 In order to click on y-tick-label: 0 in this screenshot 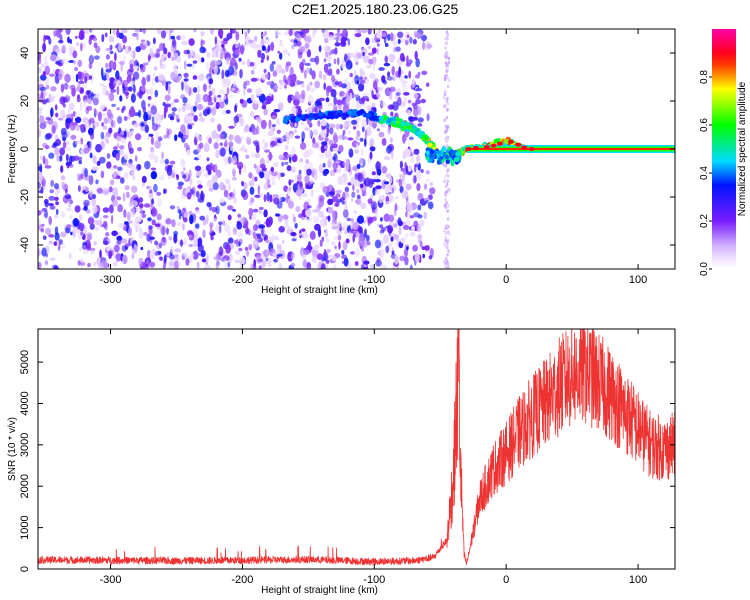, I will do `click(25, 149)`.